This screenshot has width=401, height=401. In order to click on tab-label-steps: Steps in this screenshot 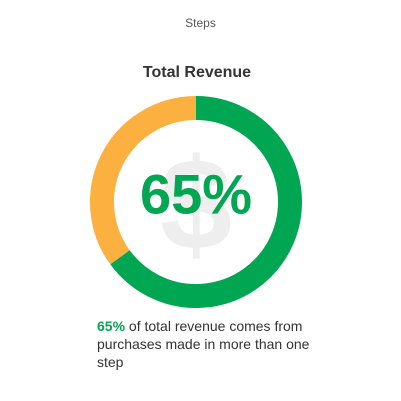, I will do `click(200, 23)`.